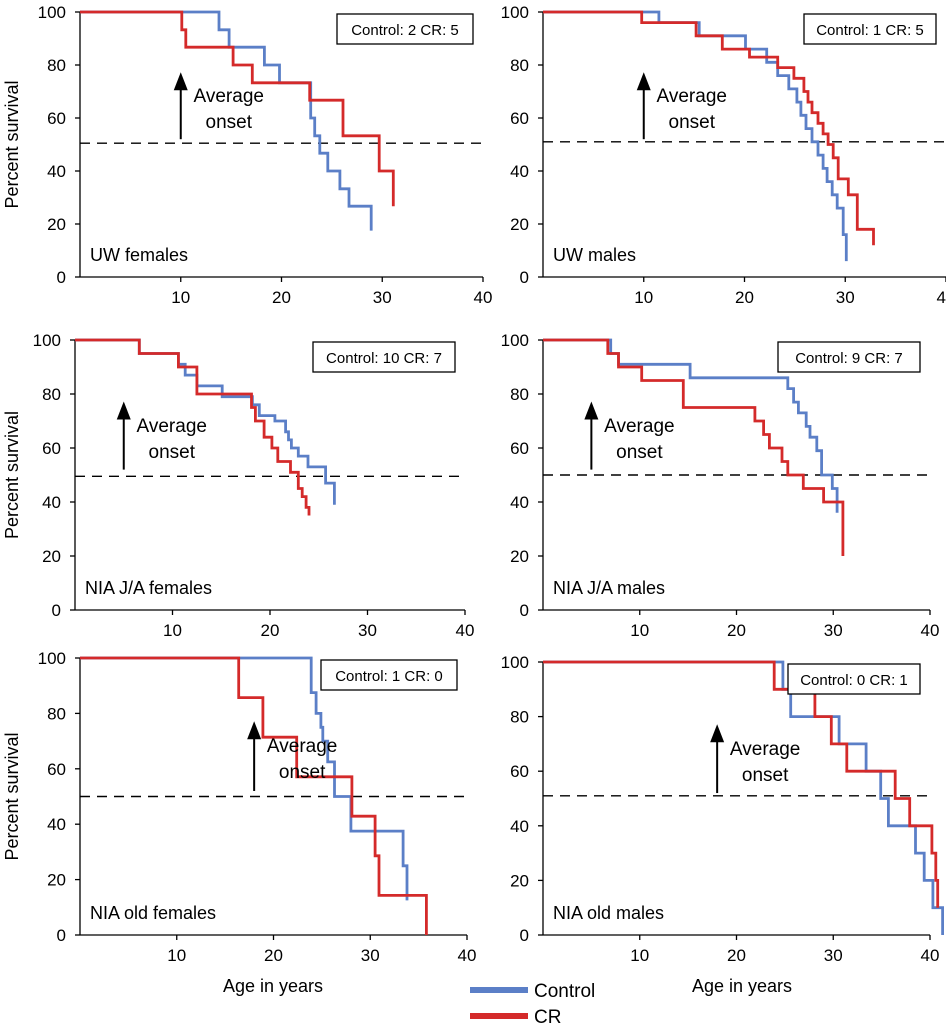 The width and height of the screenshot is (946, 1029). Describe the element at coordinates (547, 1017) in the screenshot. I see `legend-label-cr: CR` at that location.